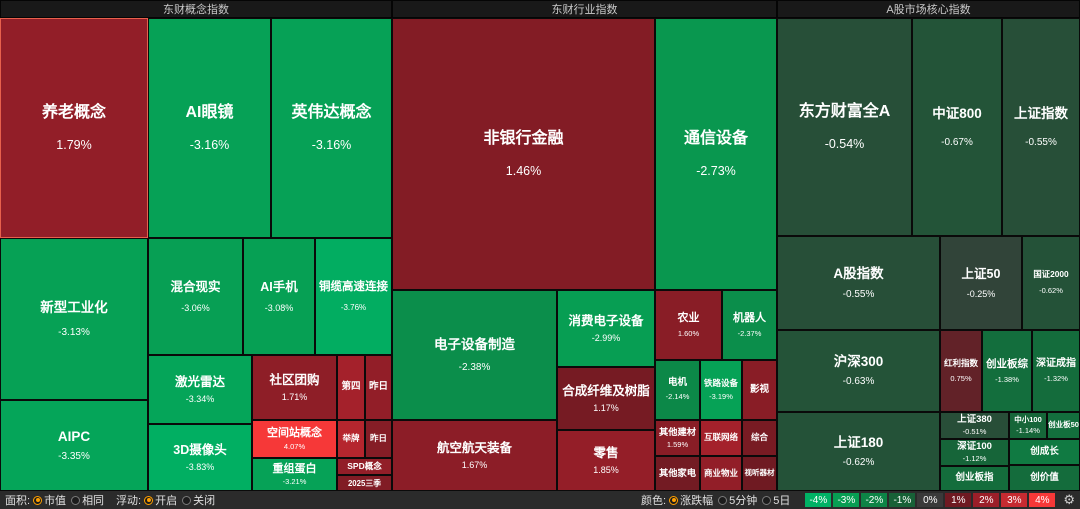 This screenshot has width=1080, height=509. I want to click on treemap-tile-industry-7: 电机 -2.14%, so click(677, 390).